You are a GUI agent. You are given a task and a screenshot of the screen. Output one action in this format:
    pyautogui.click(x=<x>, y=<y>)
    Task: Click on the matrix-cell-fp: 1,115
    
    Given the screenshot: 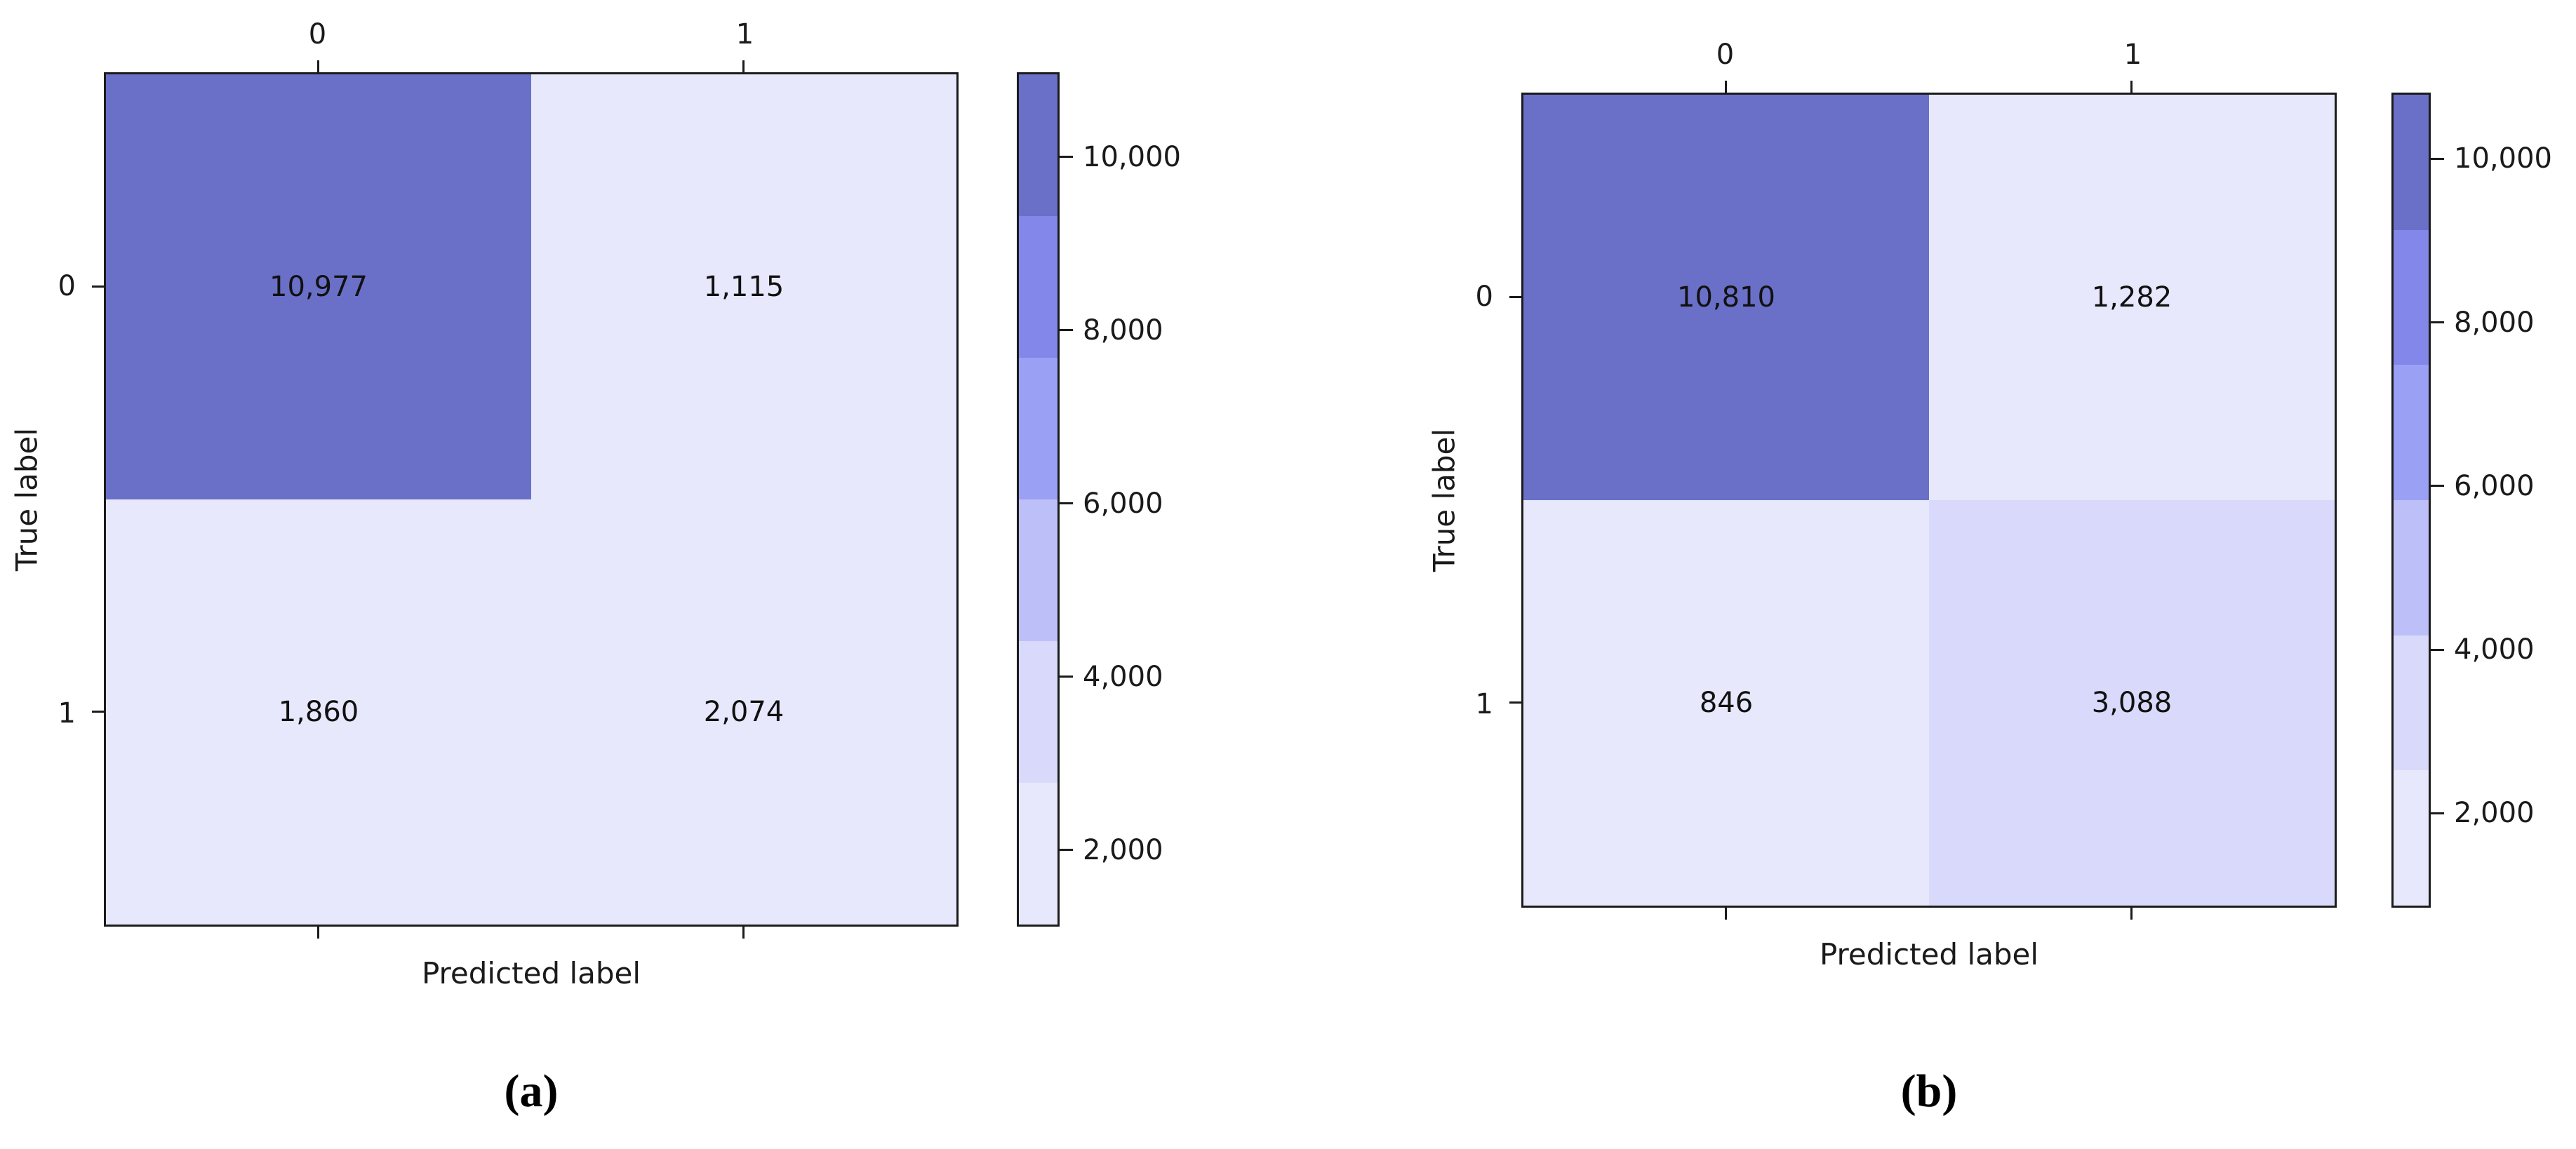 What is the action you would take?
    pyautogui.click(x=743, y=286)
    